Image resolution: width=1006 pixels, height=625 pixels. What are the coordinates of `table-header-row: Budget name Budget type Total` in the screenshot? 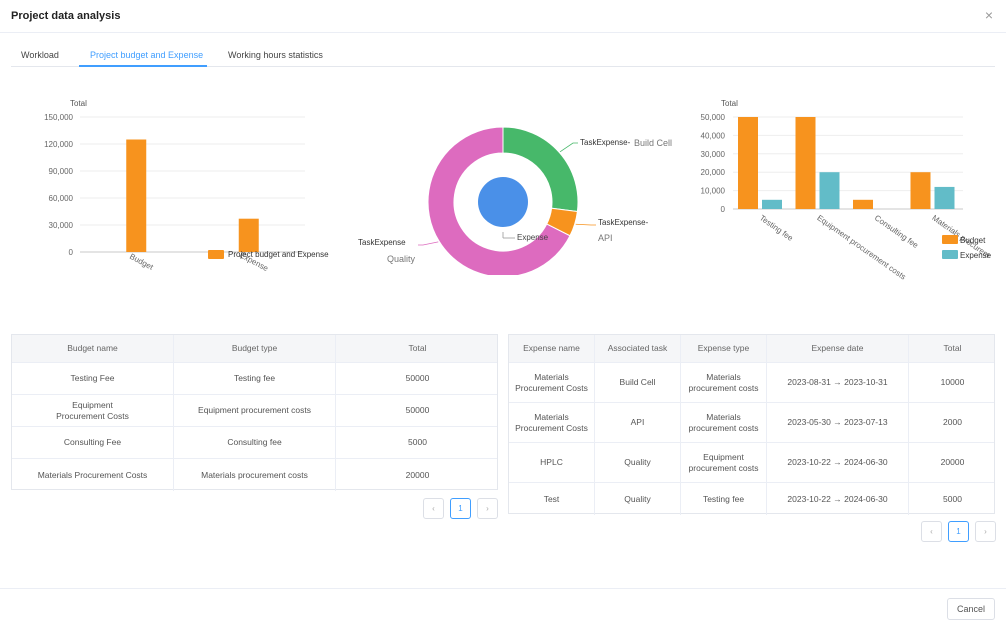 It's located at (254, 349).